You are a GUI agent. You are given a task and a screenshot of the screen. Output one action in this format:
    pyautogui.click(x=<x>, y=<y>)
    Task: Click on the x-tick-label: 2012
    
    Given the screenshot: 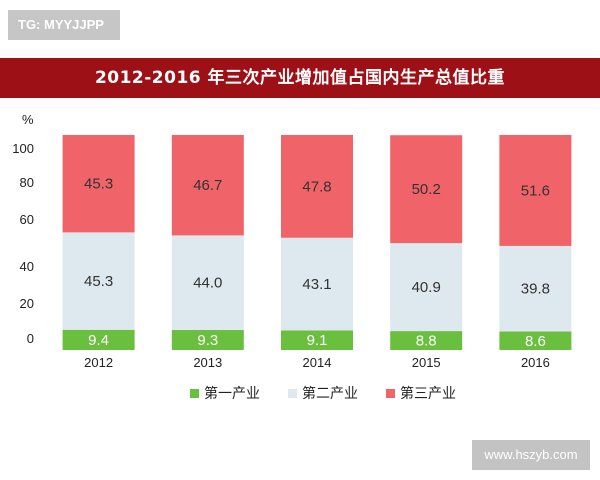 What is the action you would take?
    pyautogui.click(x=98, y=362)
    